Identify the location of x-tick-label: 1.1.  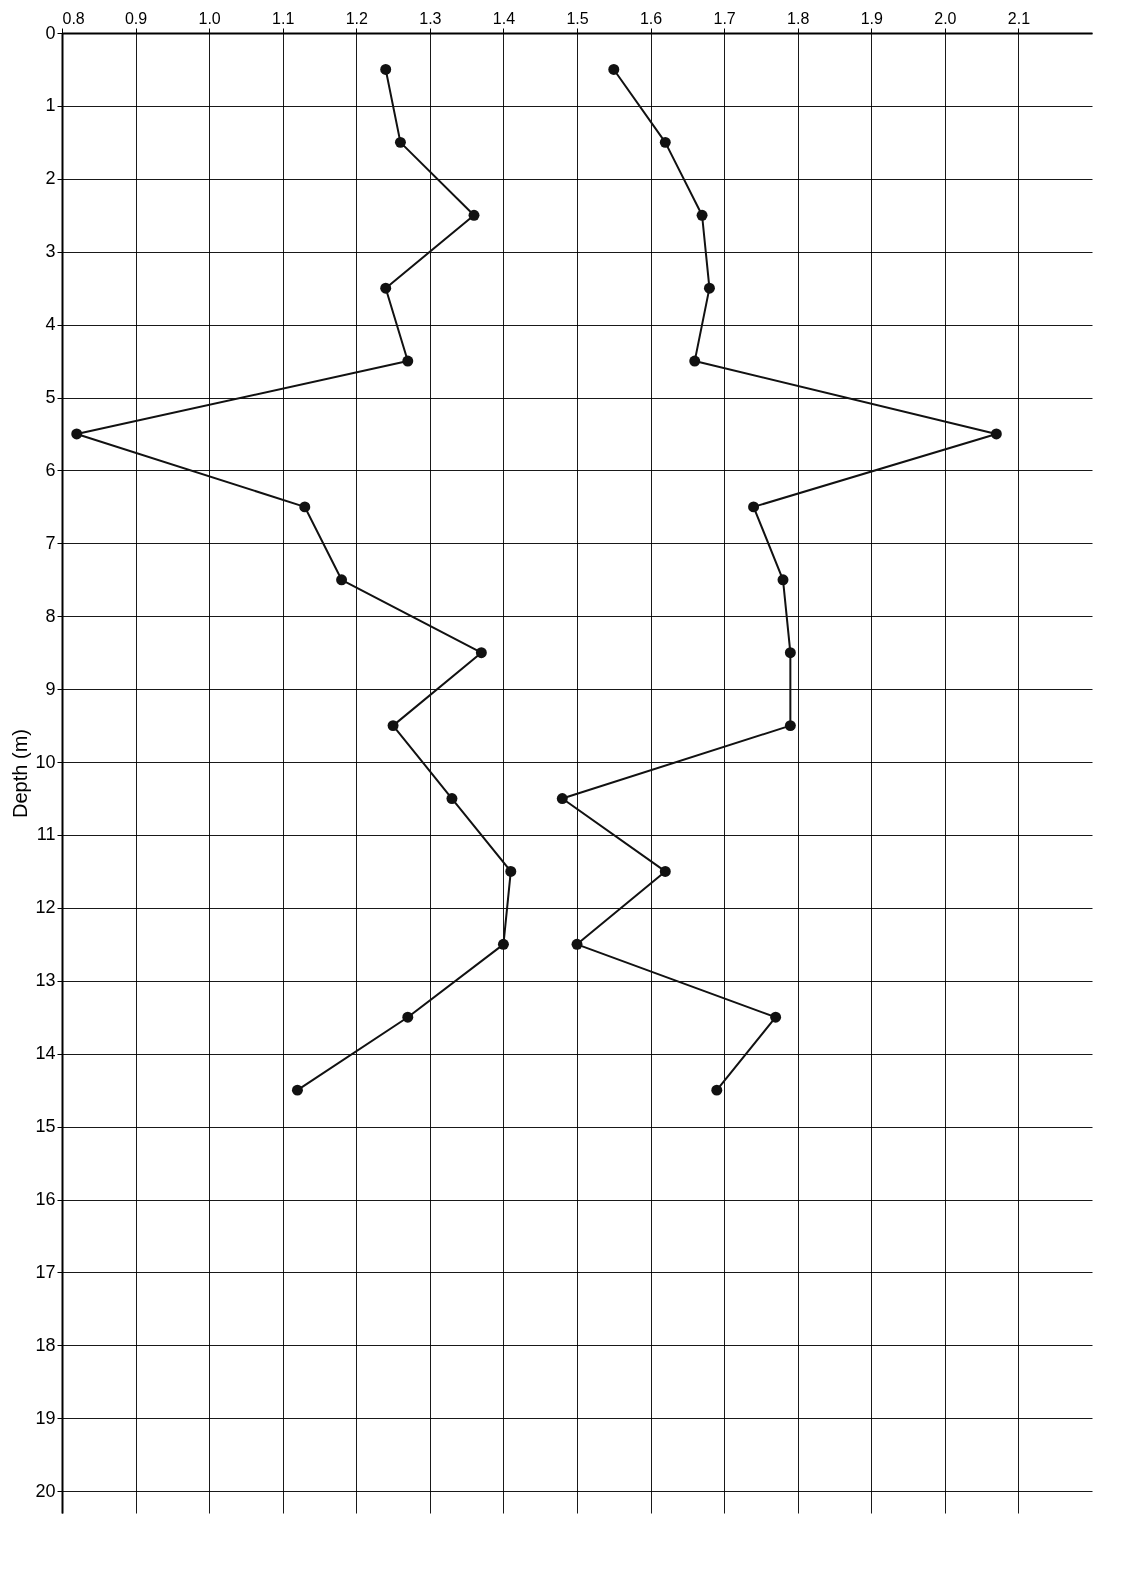
(283, 18).